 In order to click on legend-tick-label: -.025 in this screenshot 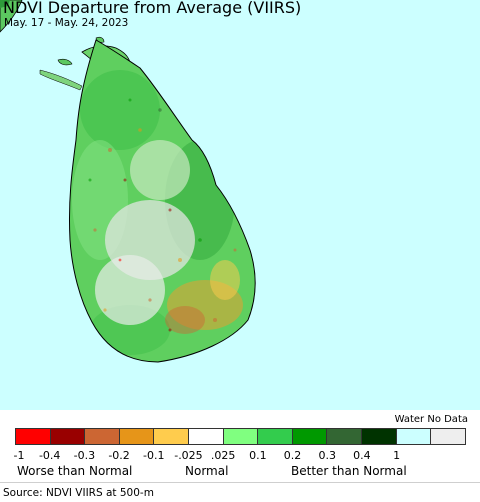, I will do `click(188, 455)`.